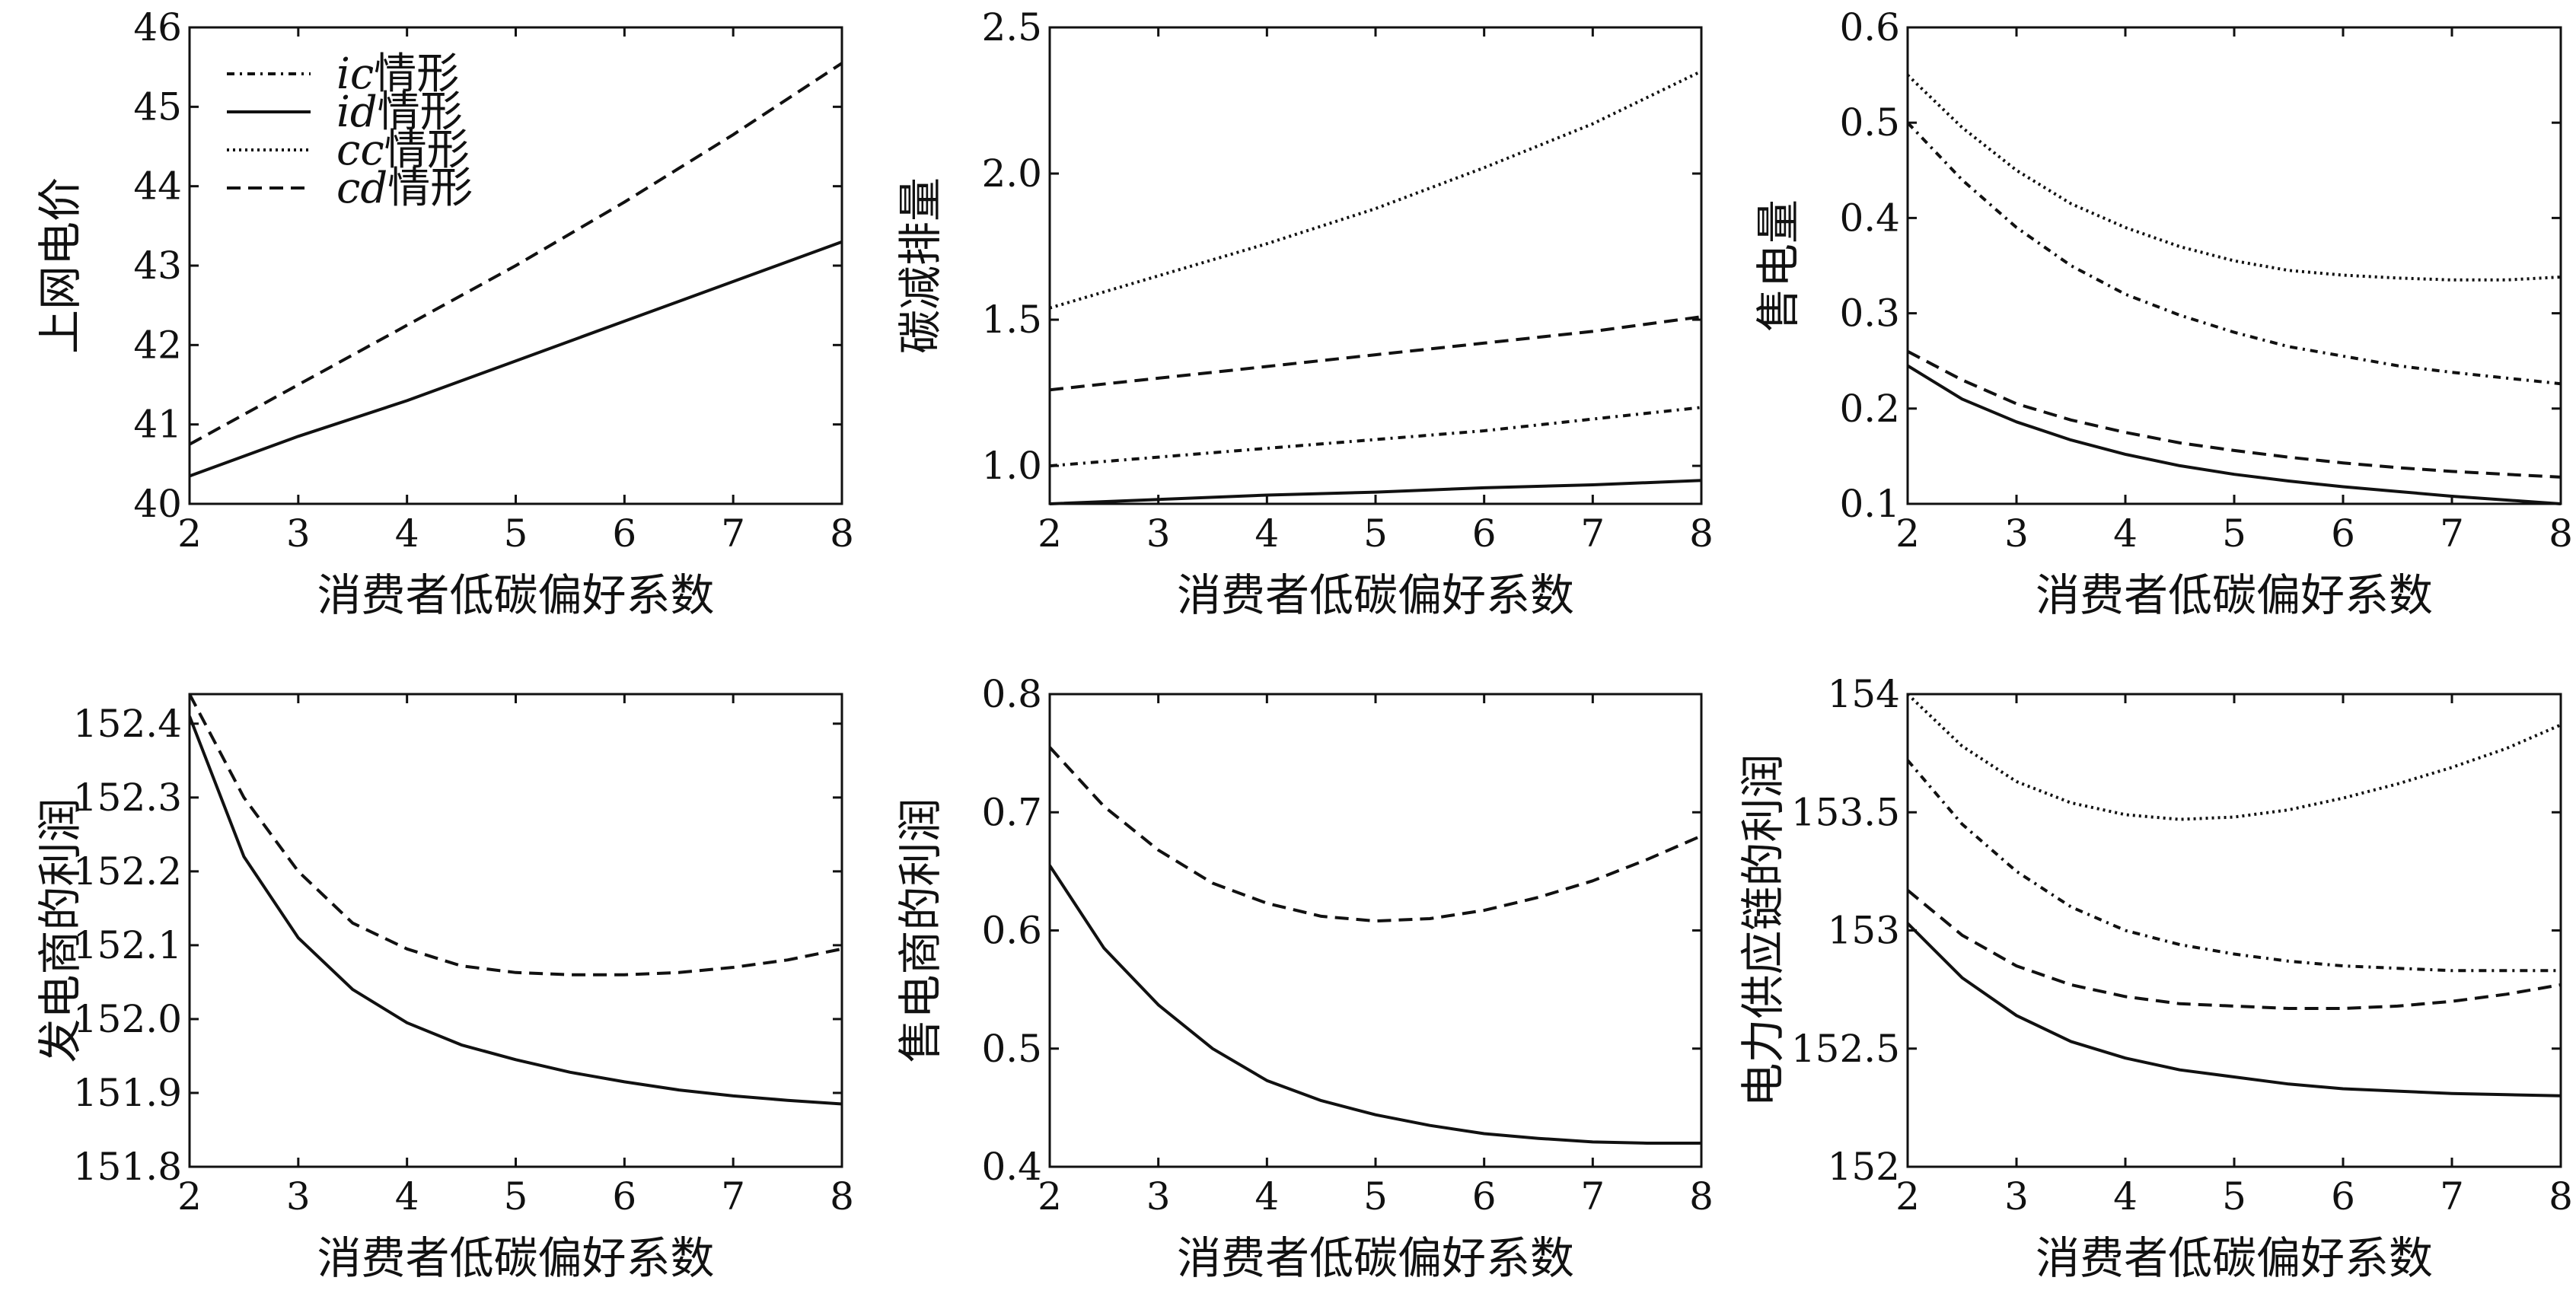  I want to click on chart-panel-5: 2 3 4 5 6 7 8 0.4 0.5 0.6 0.7 0.8 消费者低碳偏好系数 售电商的利润, so click(1304, 978).